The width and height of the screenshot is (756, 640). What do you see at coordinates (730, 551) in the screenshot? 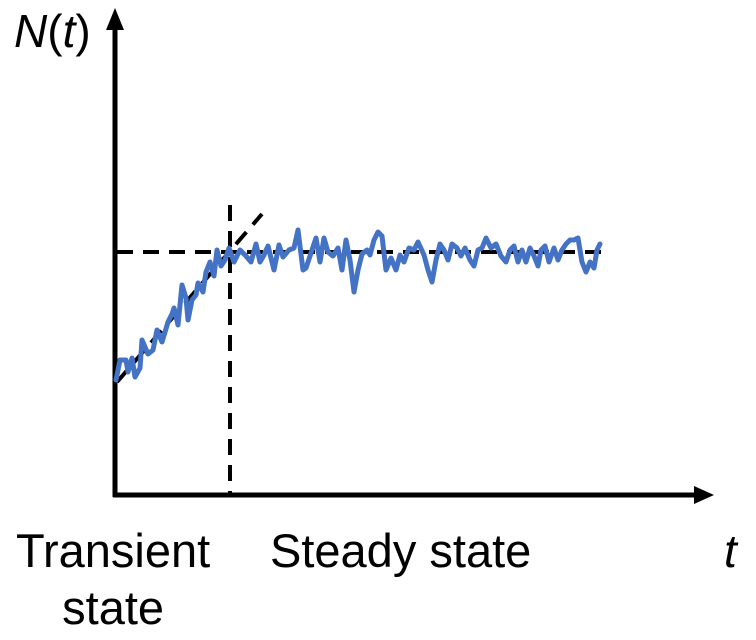
I see `x-axis-label: t` at bounding box center [730, 551].